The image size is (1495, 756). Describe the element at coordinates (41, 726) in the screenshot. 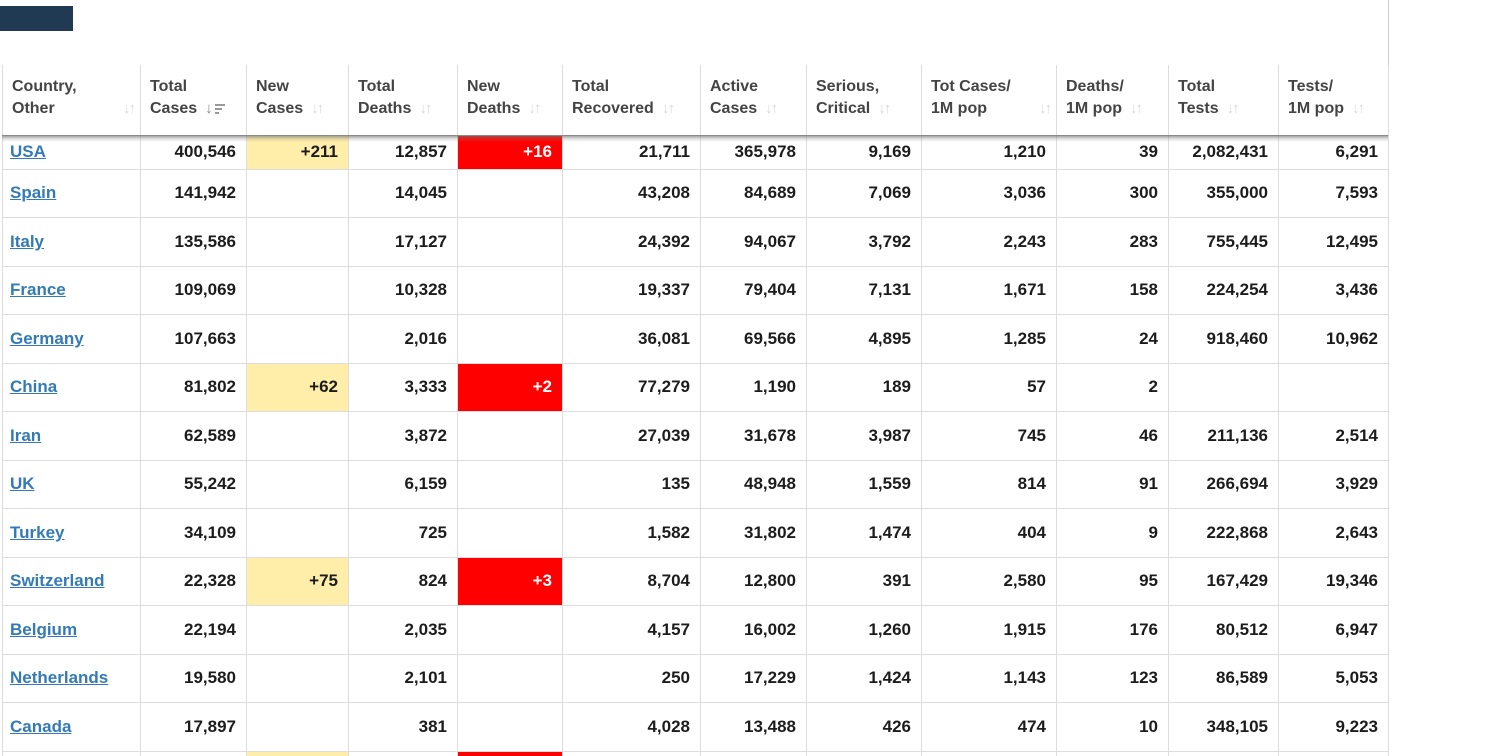

I see `country-link: Canada` at that location.